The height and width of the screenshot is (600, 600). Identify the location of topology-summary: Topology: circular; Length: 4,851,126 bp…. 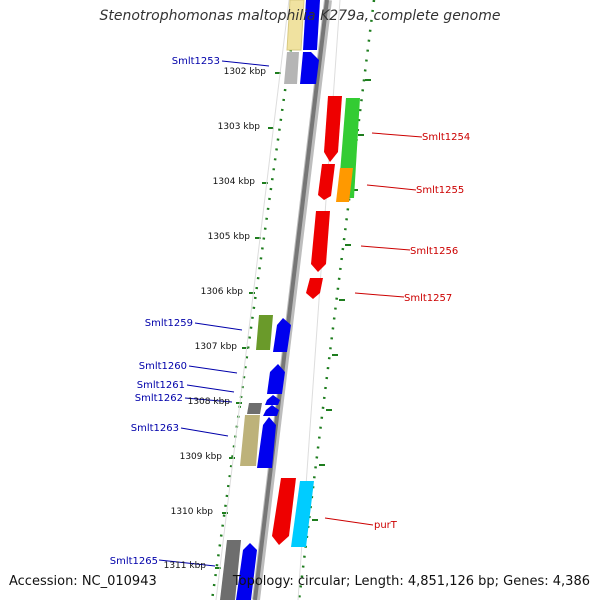
(411, 581).